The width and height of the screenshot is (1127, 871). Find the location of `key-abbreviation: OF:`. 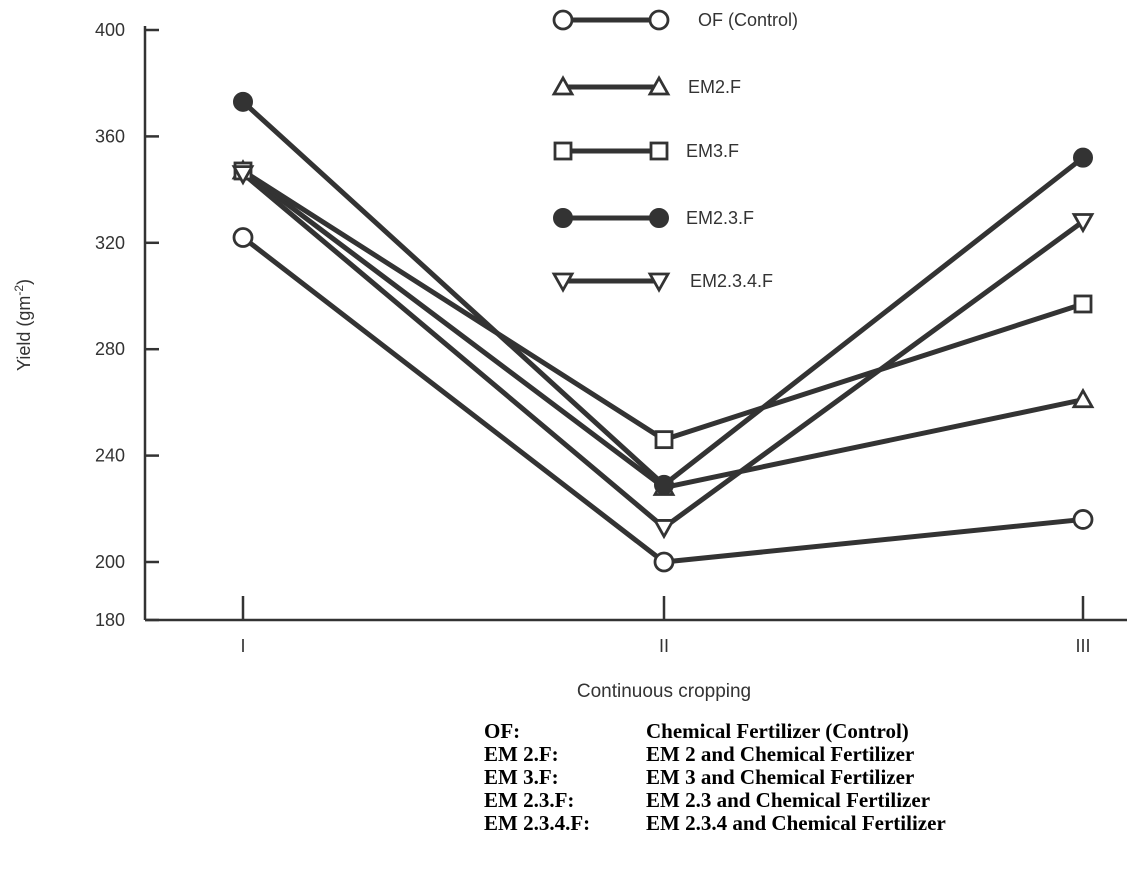

key-abbreviation: OF: is located at coordinates (502, 731).